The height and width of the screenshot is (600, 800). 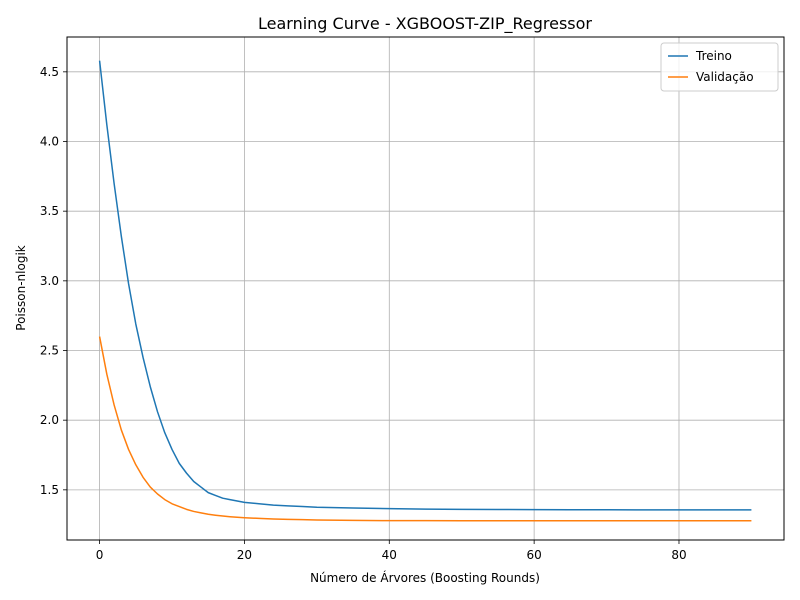 I want to click on x-tick-label: 20, so click(x=244, y=555).